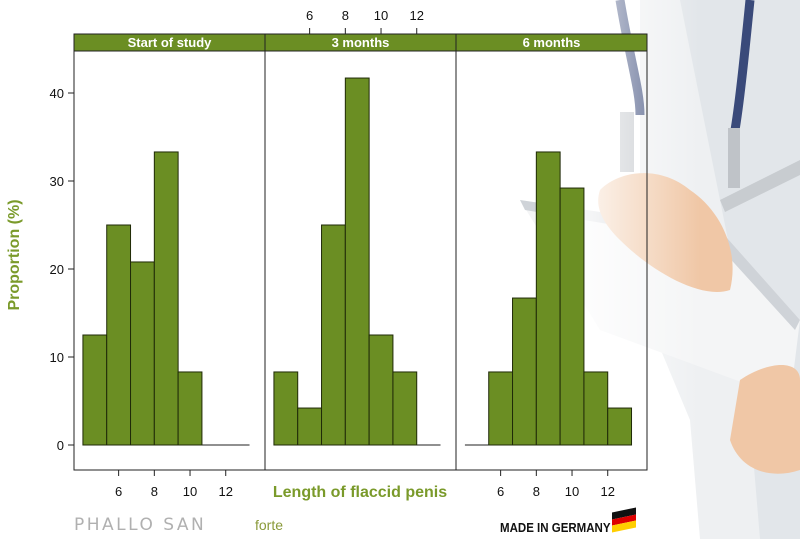 The width and height of the screenshot is (800, 539). What do you see at coordinates (14, 254) in the screenshot?
I see `y-axis-label: Proportion (%)` at bounding box center [14, 254].